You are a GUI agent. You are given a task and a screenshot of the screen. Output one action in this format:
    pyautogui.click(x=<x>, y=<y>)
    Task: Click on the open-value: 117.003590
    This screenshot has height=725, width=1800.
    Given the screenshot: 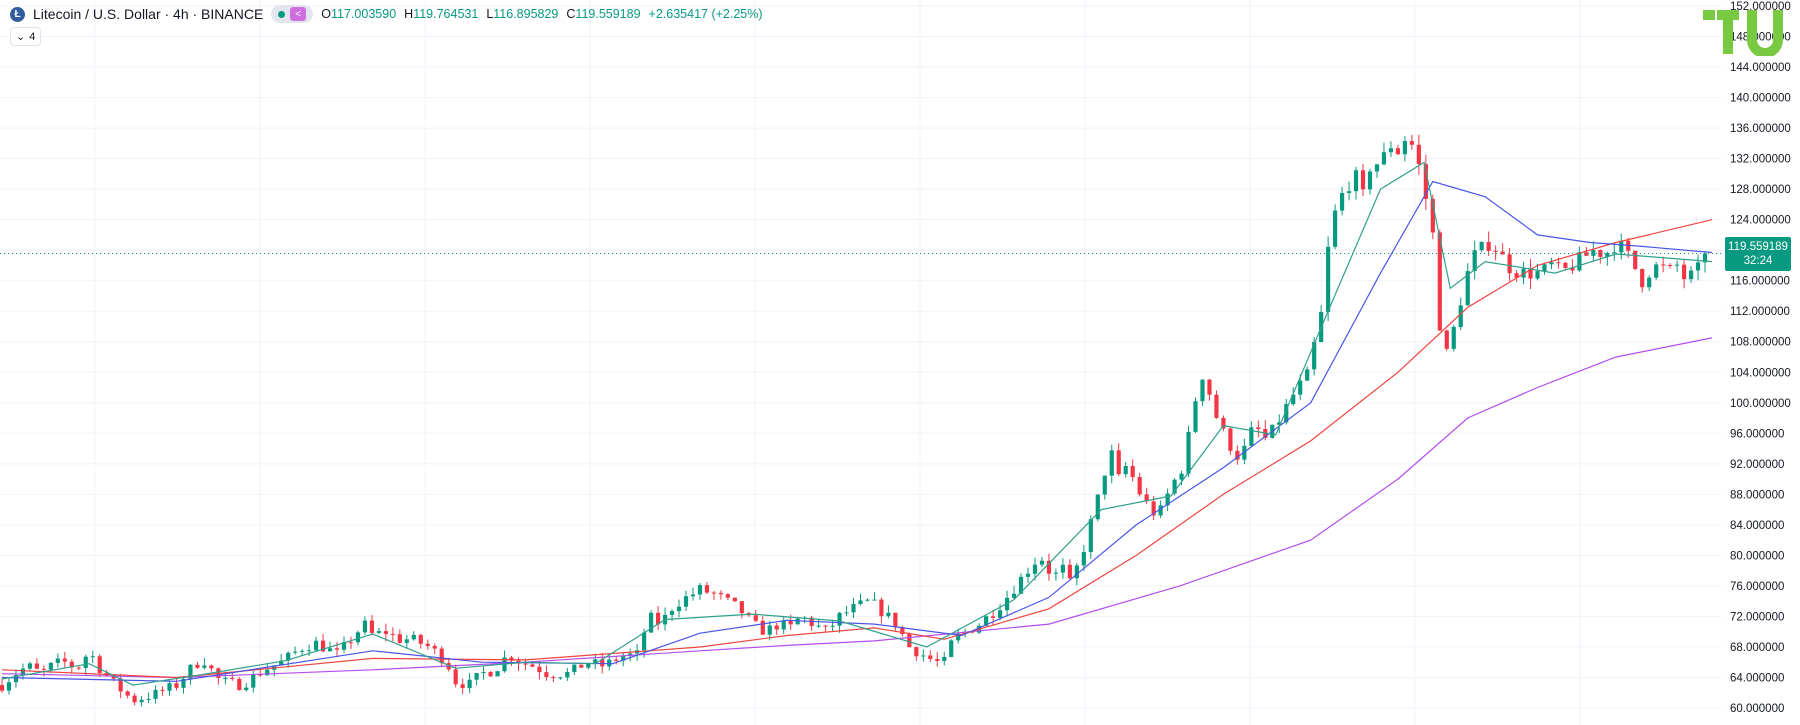 What is the action you would take?
    pyautogui.click(x=364, y=14)
    